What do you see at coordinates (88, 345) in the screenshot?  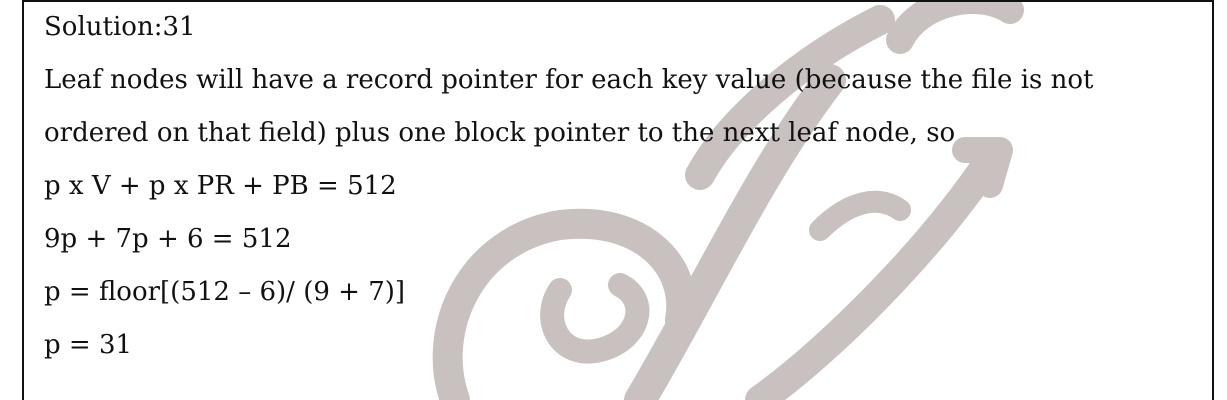 I see `result-line: p = 31` at bounding box center [88, 345].